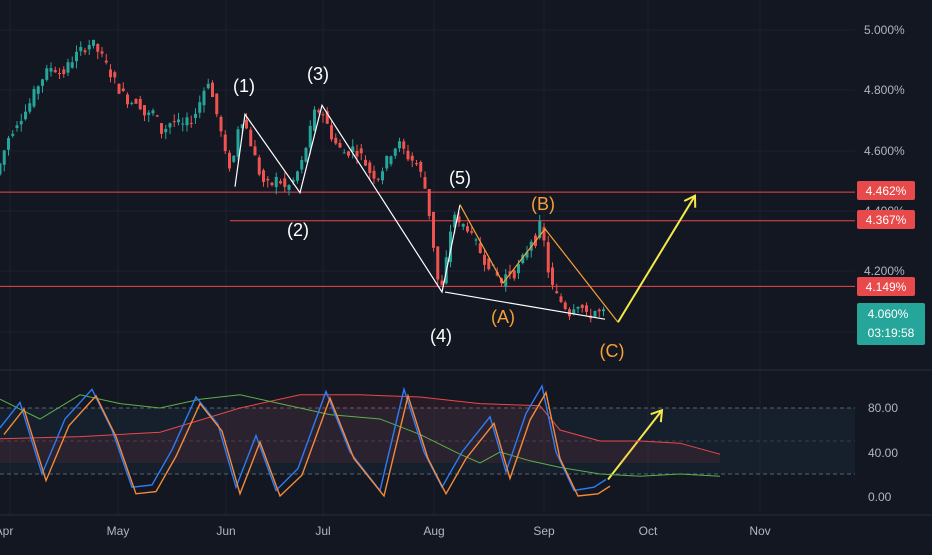 This screenshot has height=555, width=932. Describe the element at coordinates (635, 445) in the screenshot. I see `oscillator-target-arrow` at that location.